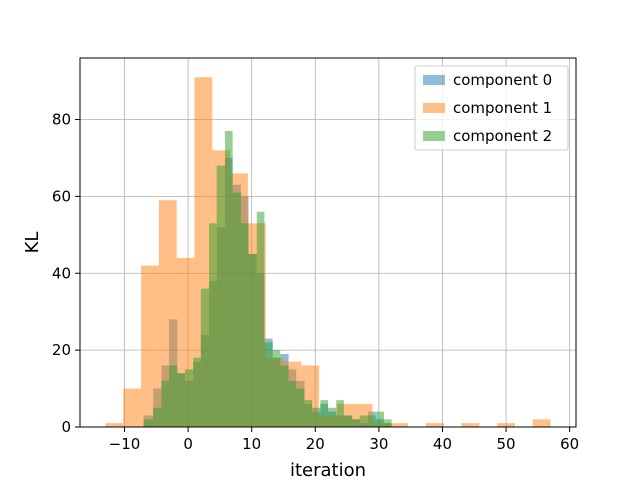 The image size is (640, 480). What do you see at coordinates (188, 444) in the screenshot?
I see `x-tick-label: 0` at bounding box center [188, 444].